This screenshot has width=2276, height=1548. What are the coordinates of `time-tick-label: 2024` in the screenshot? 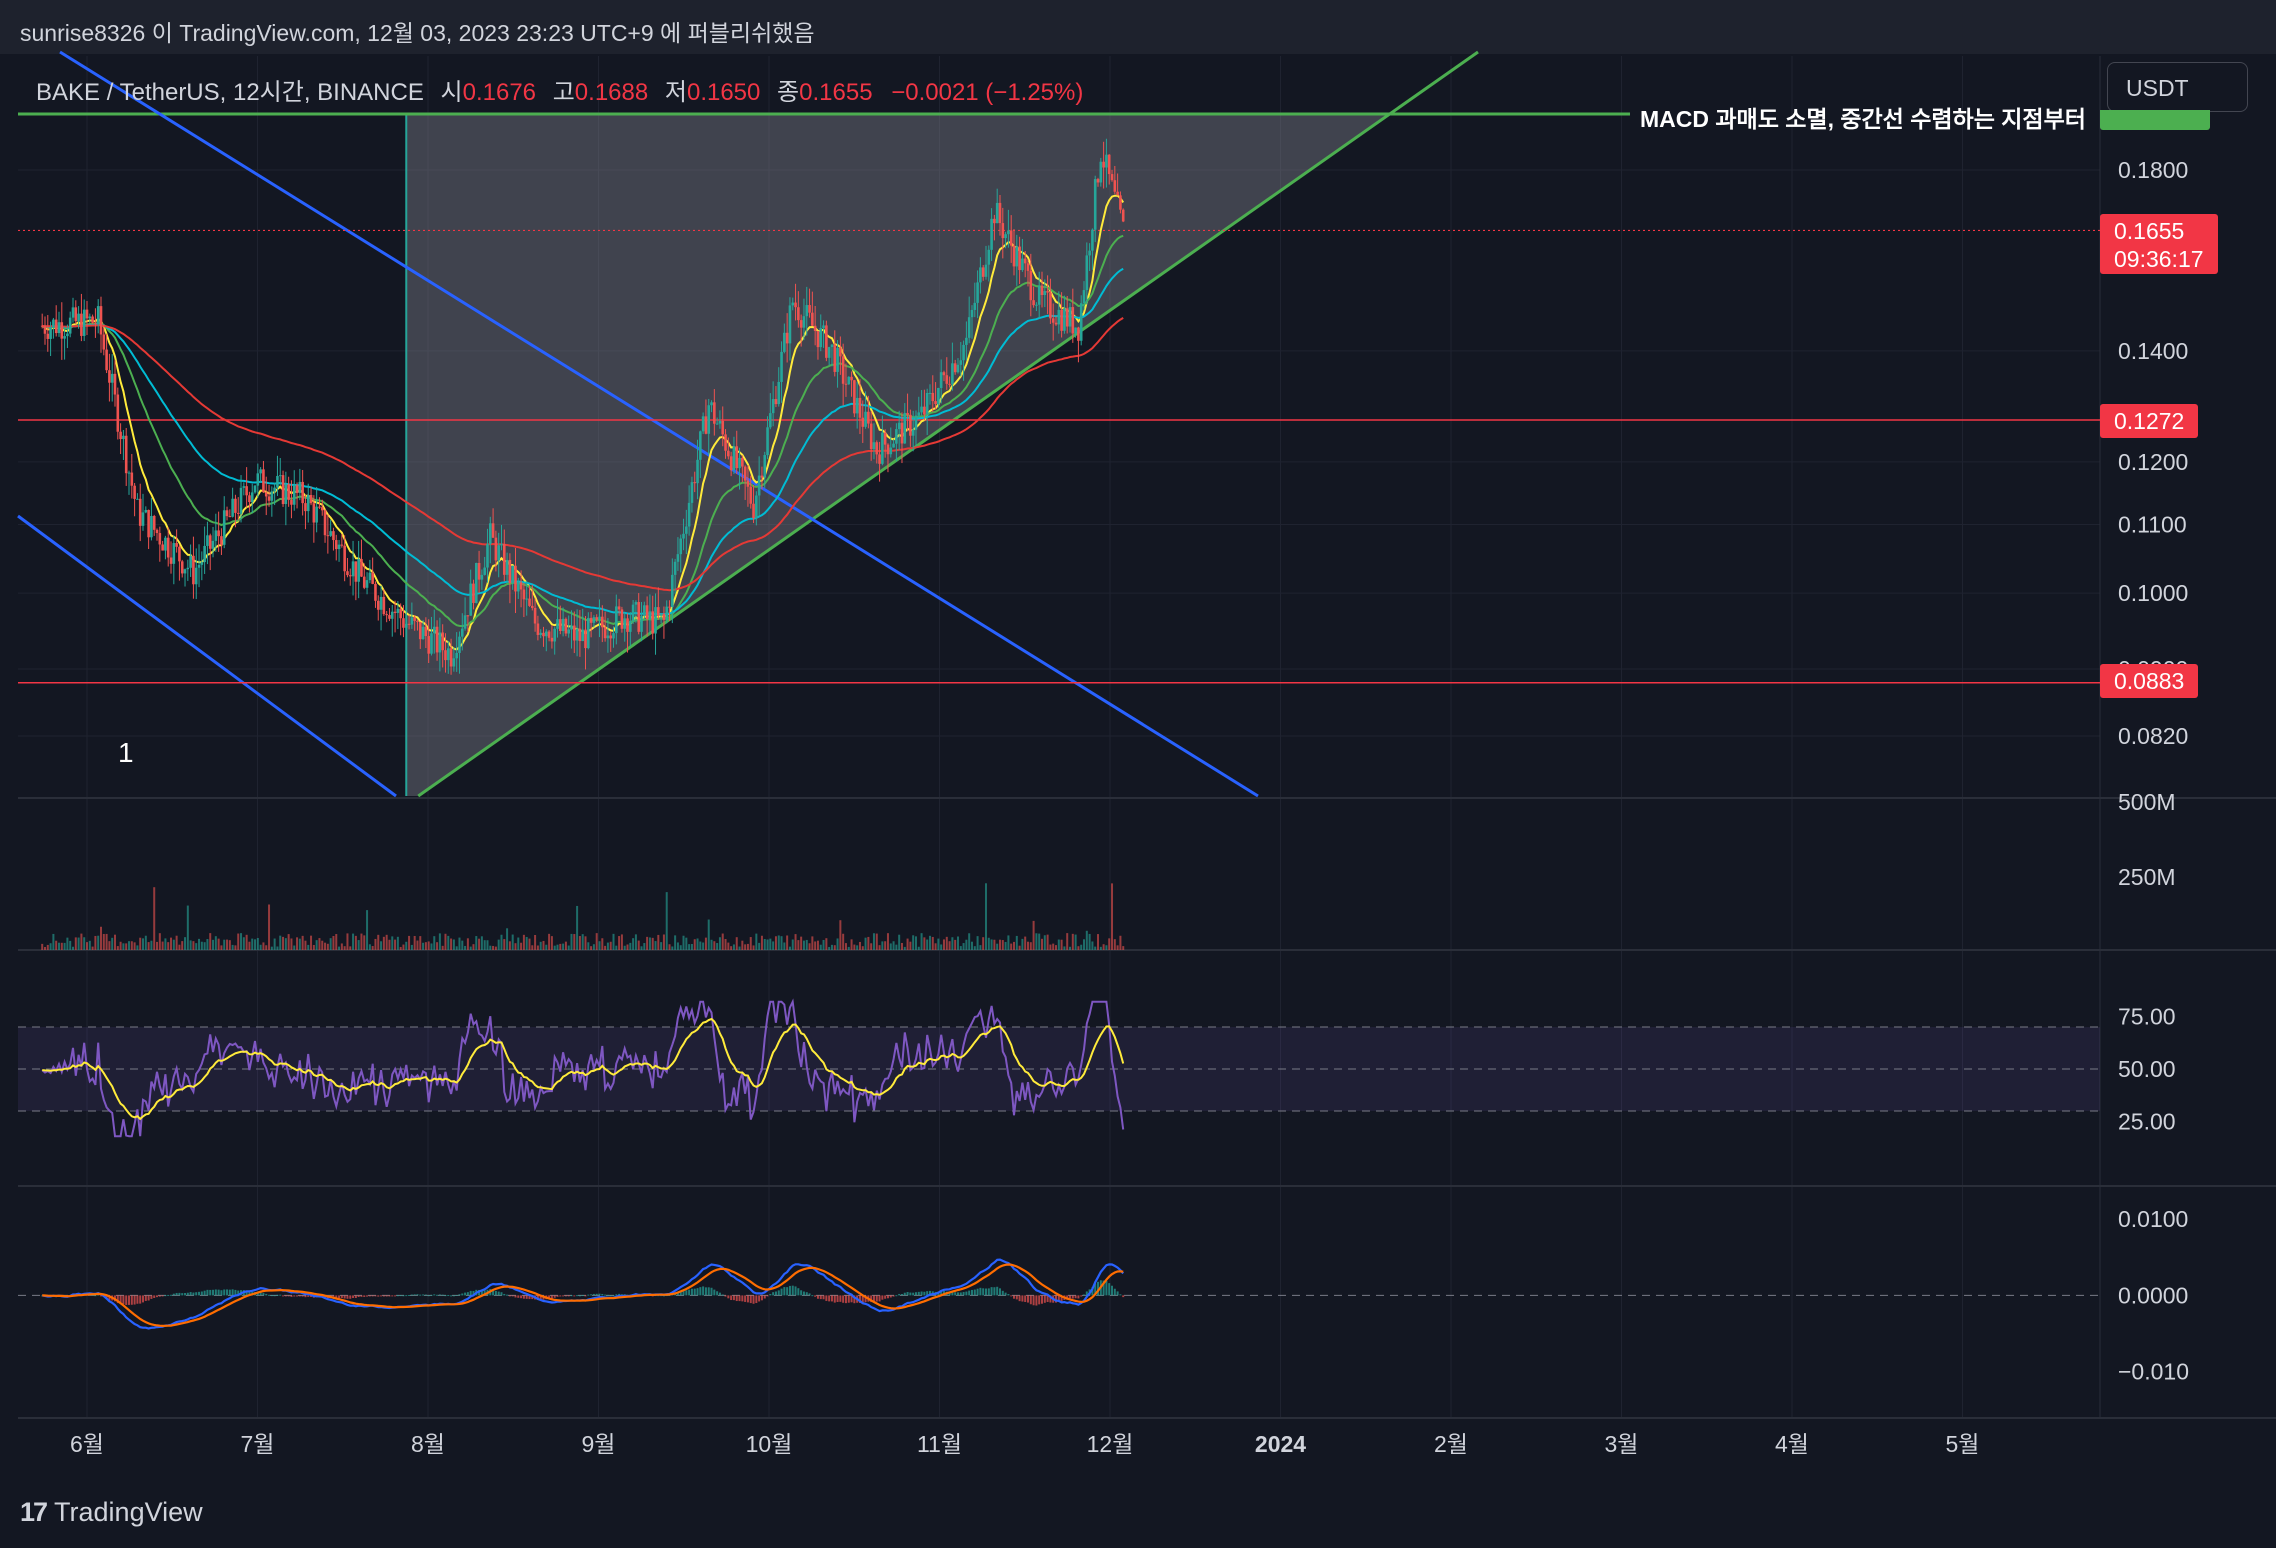 It's located at (1280, 1444).